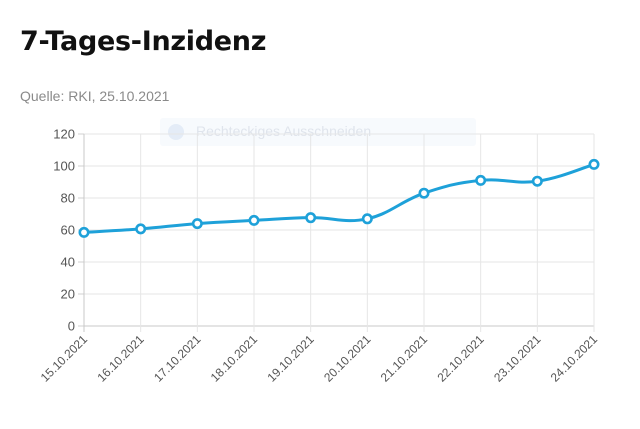 Image resolution: width=640 pixels, height=429 pixels. I want to click on snipping-tooltip: Rechteckiges Ausschneiden, so click(318, 132).